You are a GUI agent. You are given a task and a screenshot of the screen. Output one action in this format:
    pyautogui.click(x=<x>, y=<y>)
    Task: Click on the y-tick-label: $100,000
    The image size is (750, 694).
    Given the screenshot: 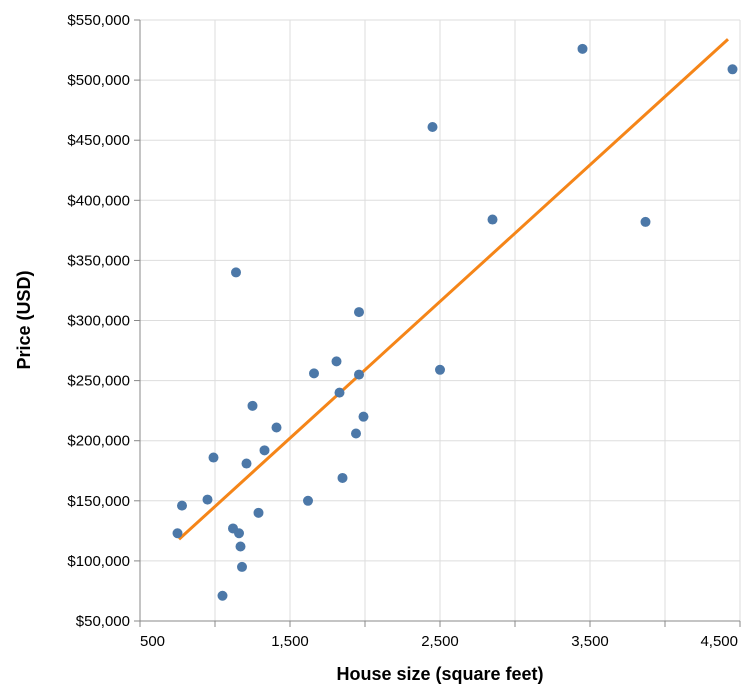 What is the action you would take?
    pyautogui.click(x=98, y=561)
    